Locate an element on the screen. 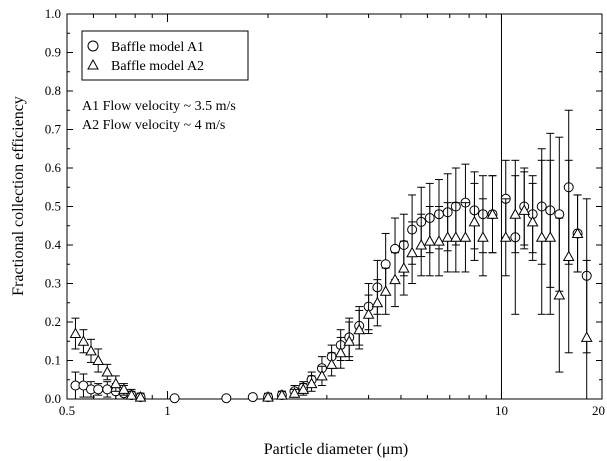 This screenshot has width=607, height=461. legend: Baffle model A1 Baffle model A2 is located at coordinates (165, 55).